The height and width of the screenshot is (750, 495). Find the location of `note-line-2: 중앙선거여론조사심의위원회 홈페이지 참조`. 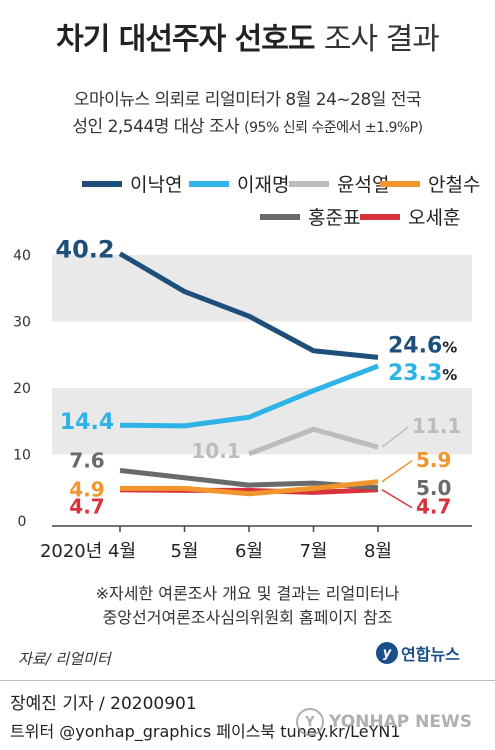

note-line-2: 중앙선거여론조사심의위원회 홈페이지 참조 is located at coordinates (247, 617).